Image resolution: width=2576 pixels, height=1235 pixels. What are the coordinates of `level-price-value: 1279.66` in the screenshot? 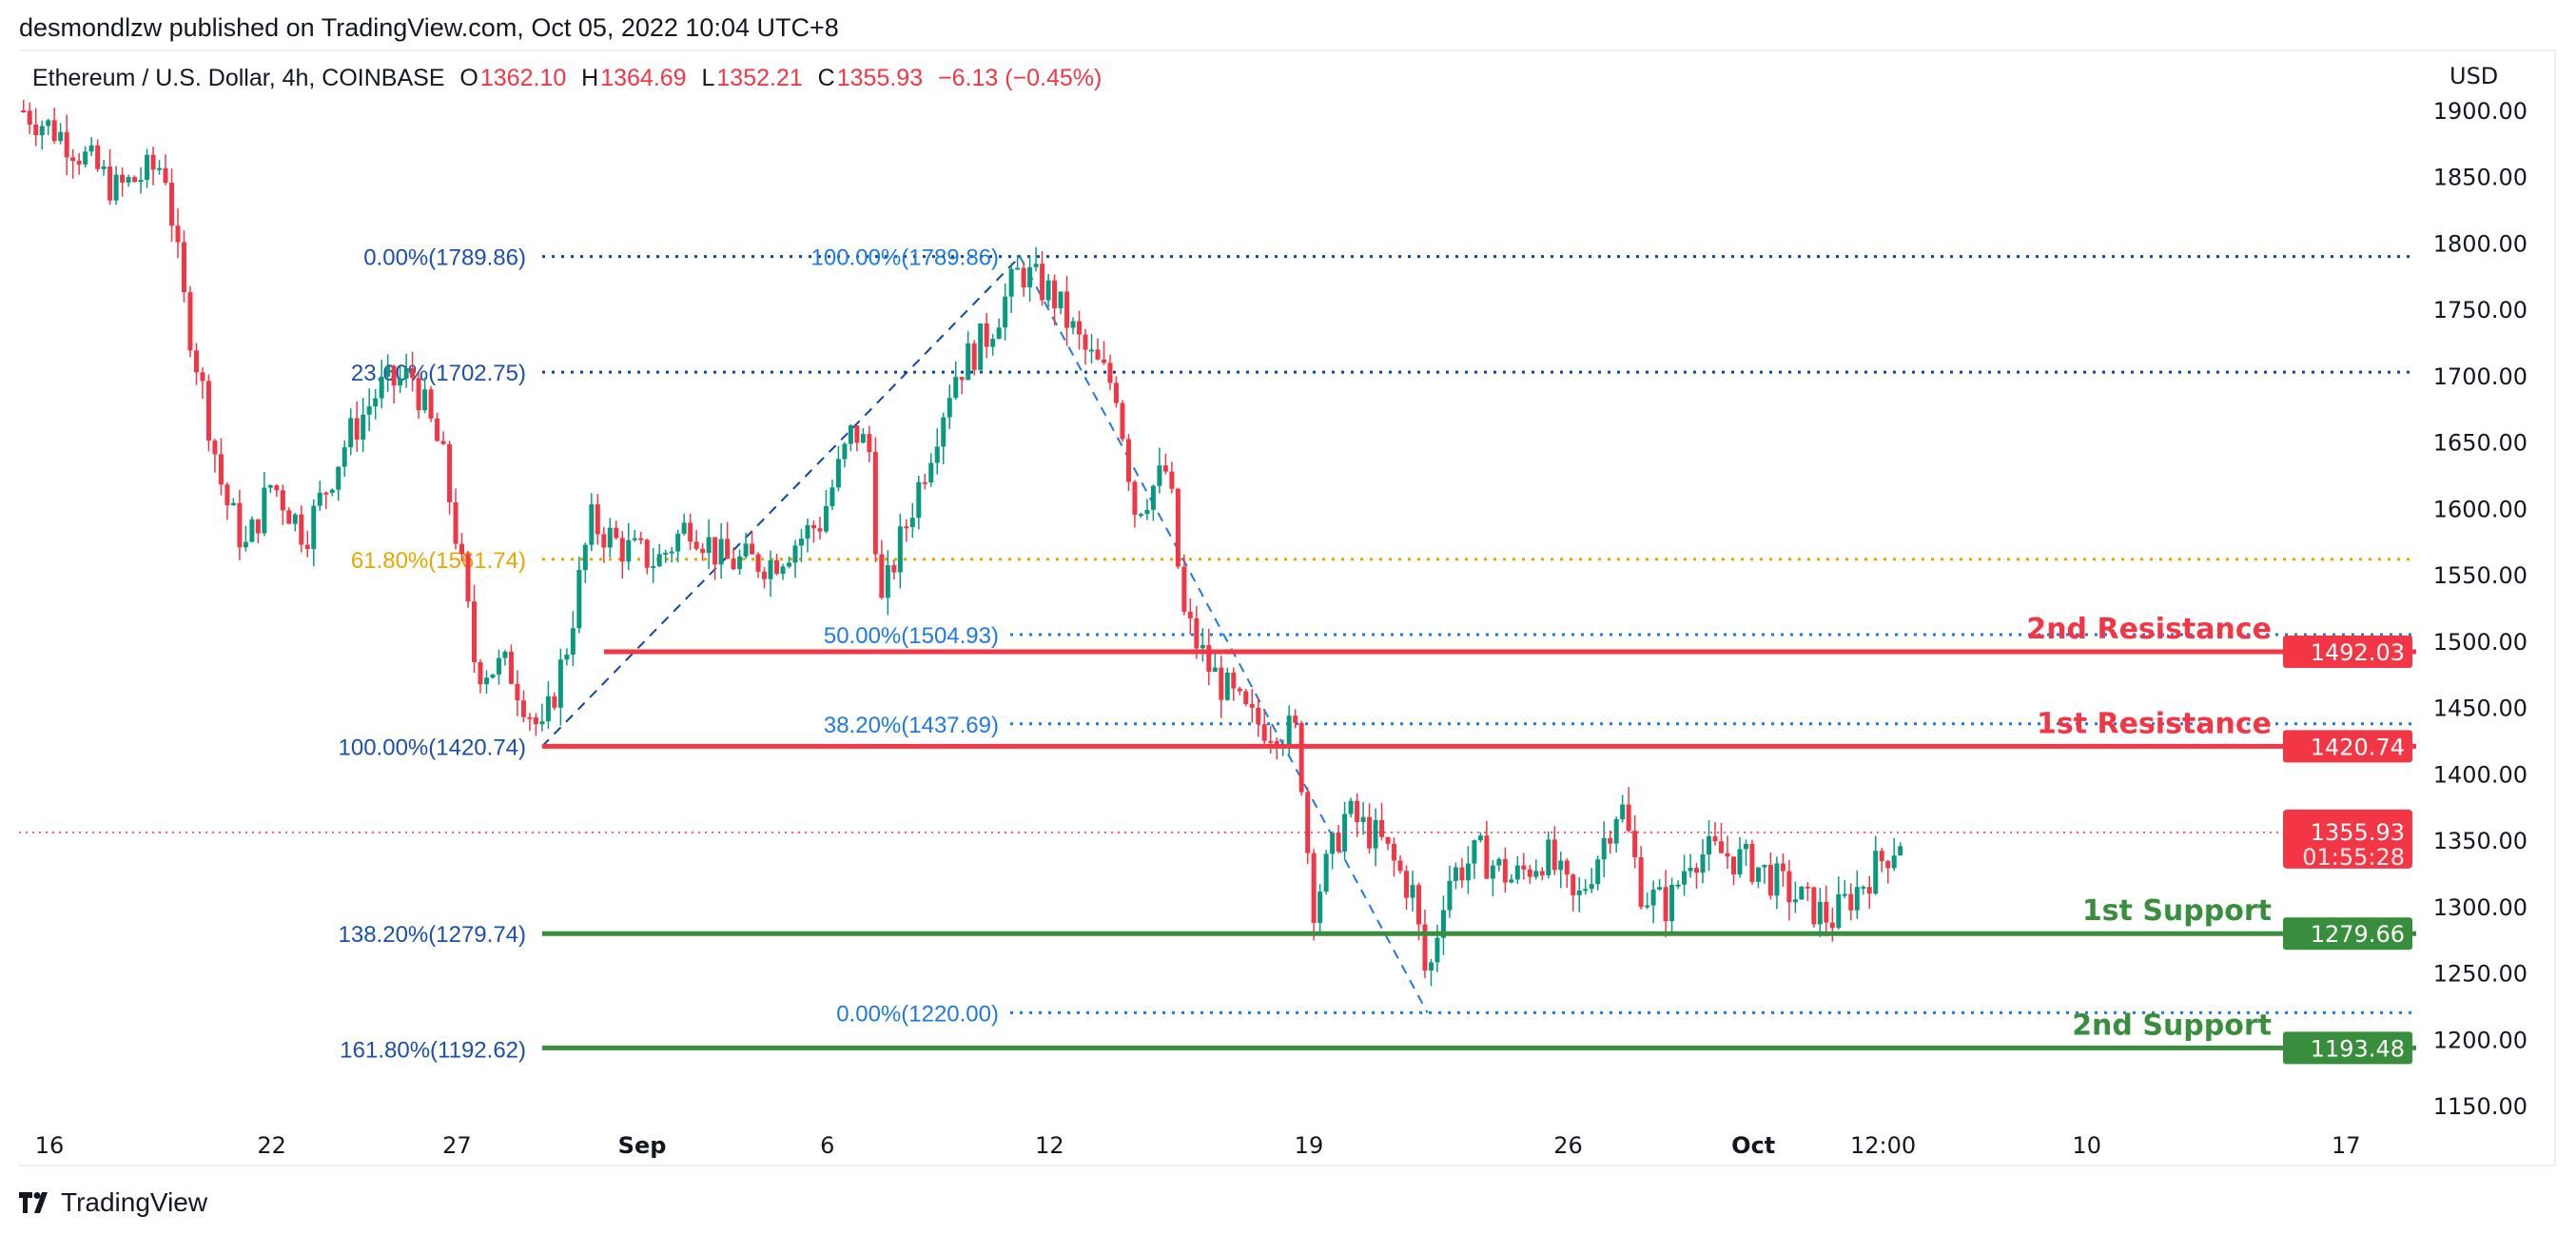 It's located at (2358, 934).